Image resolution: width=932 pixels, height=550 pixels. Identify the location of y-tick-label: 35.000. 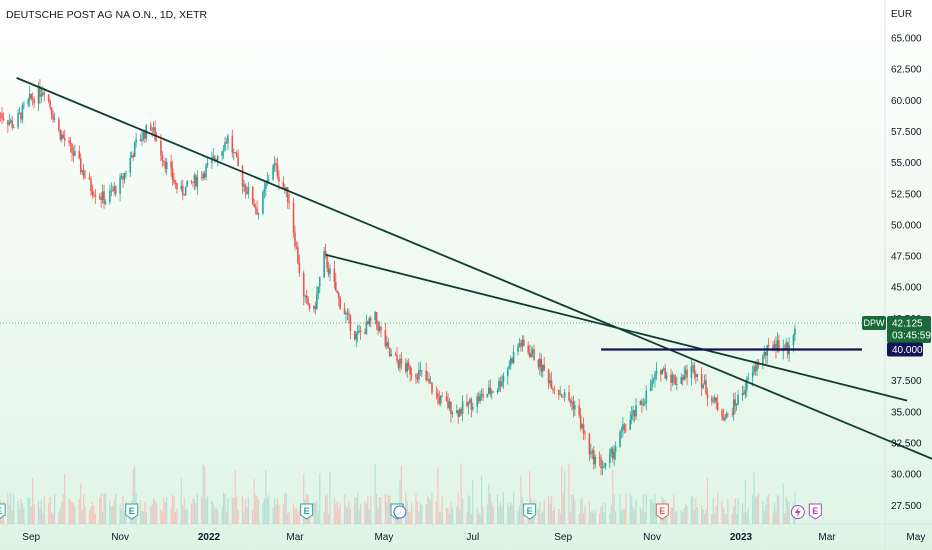
(906, 412).